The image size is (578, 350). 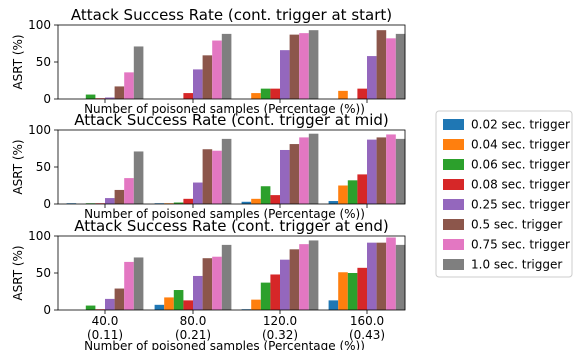 I want to click on x-tick-label: (0.11), so click(x=105, y=335).